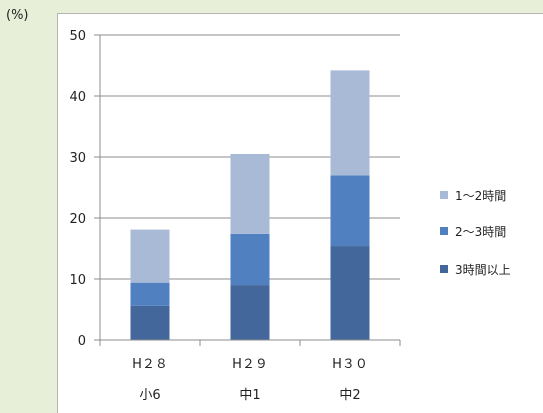 This screenshot has height=413, width=543. What do you see at coordinates (250, 380) in the screenshot?
I see `x-tick-labels: H２８ 小6 H２９ 中1 H３０ 中2` at bounding box center [250, 380].